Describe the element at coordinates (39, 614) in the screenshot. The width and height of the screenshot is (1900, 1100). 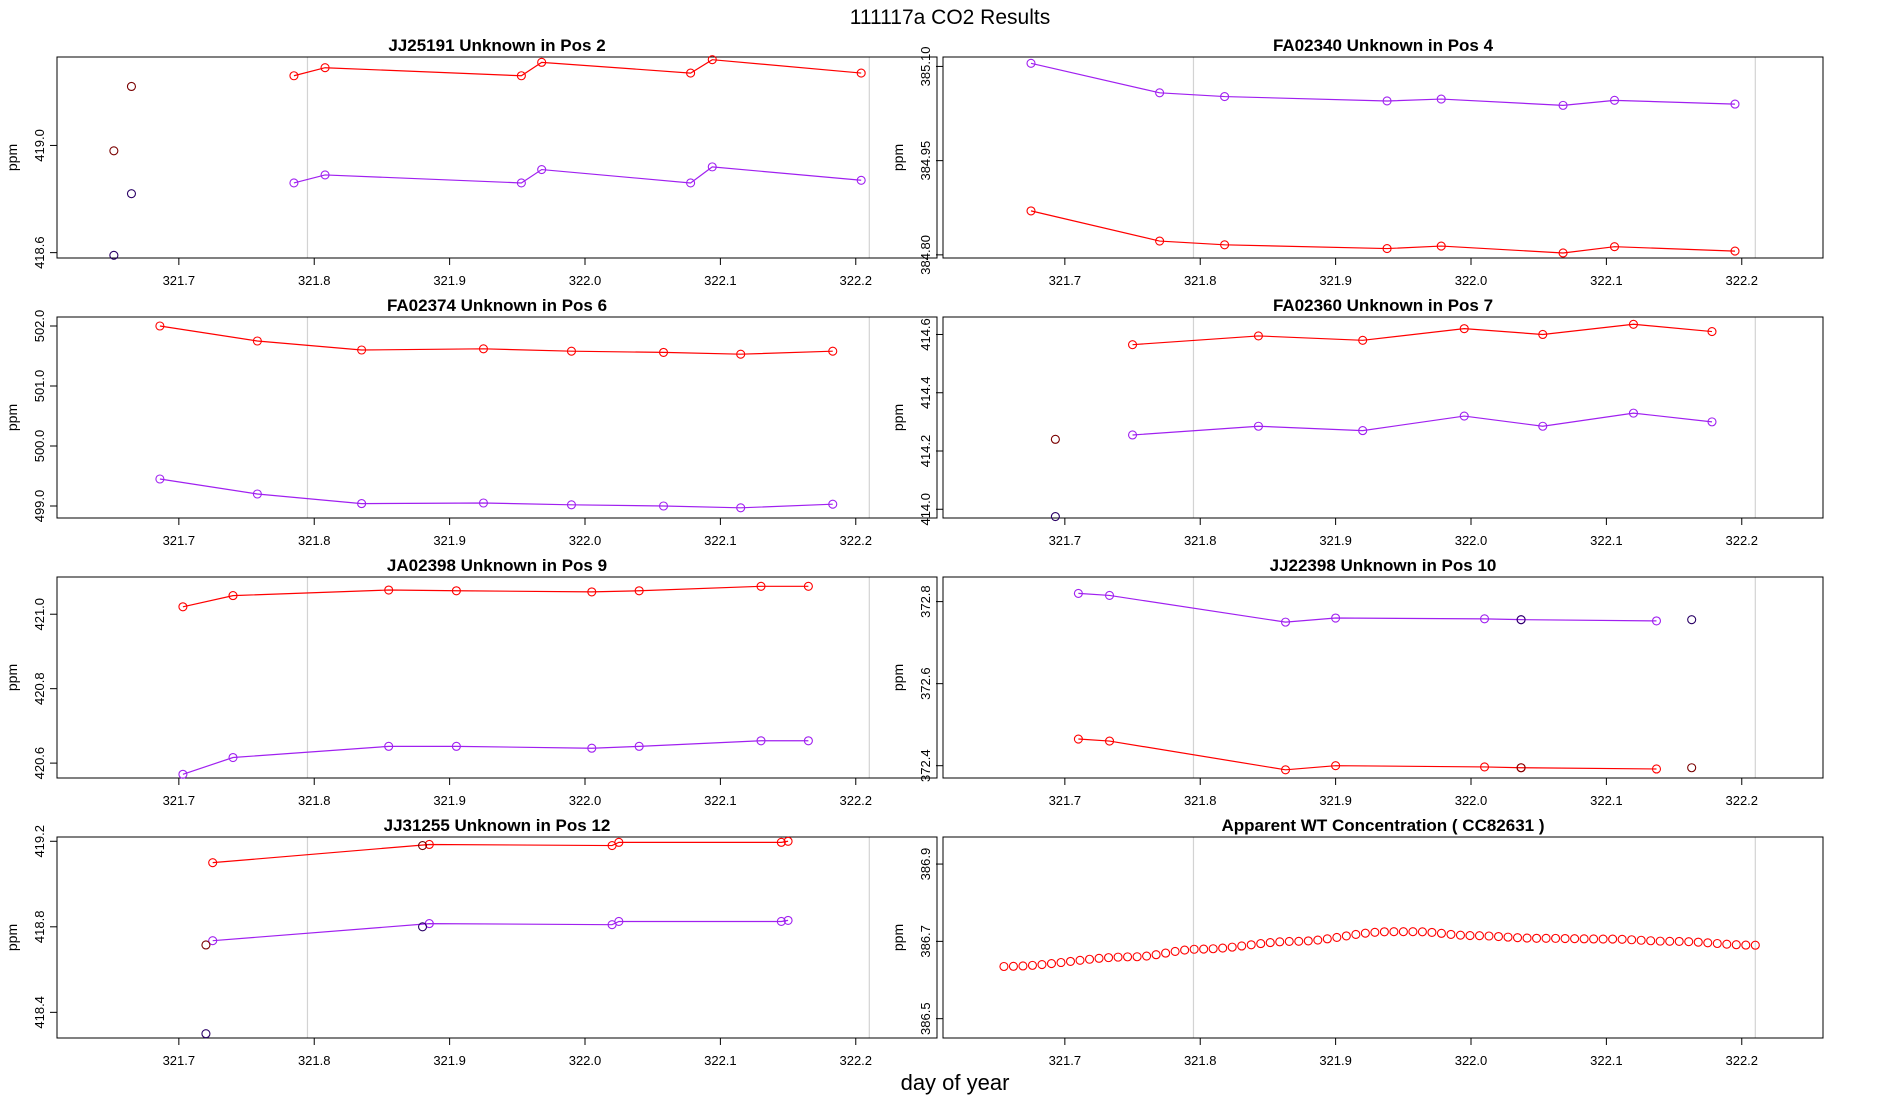
I see `y-tick-label: 421.0` at that location.